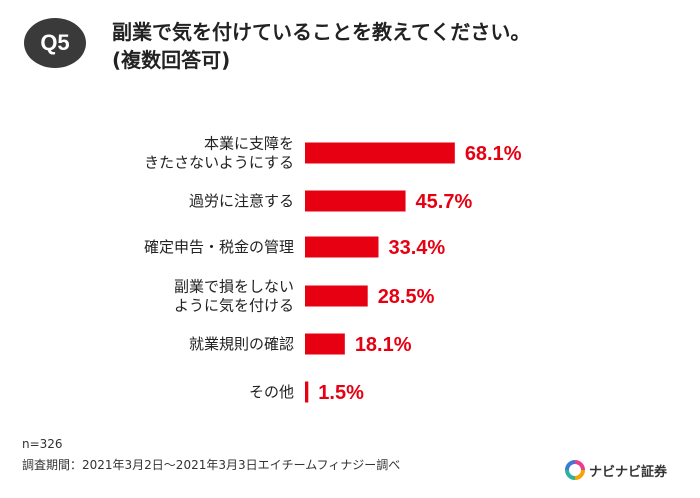 The height and width of the screenshot is (498, 700). What do you see at coordinates (416, 248) in the screenshot?
I see `value-label: 33.4%` at bounding box center [416, 248].